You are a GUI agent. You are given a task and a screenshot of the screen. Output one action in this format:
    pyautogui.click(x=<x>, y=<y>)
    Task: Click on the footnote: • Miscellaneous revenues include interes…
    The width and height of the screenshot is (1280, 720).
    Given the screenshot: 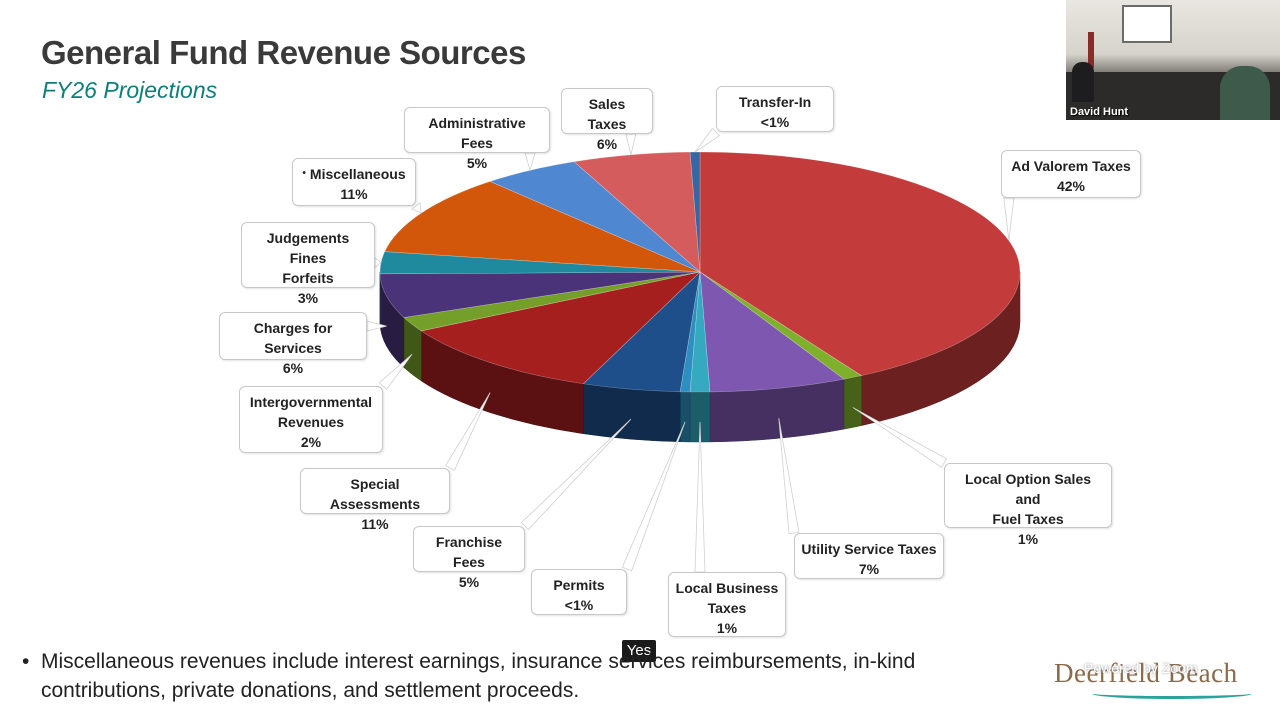 What is the action you would take?
    pyautogui.click(x=481, y=676)
    